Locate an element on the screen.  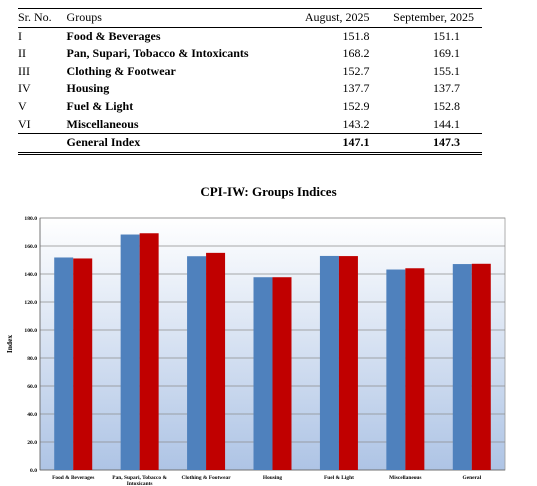
y-axis-label: Index is located at coordinates (9, 344).